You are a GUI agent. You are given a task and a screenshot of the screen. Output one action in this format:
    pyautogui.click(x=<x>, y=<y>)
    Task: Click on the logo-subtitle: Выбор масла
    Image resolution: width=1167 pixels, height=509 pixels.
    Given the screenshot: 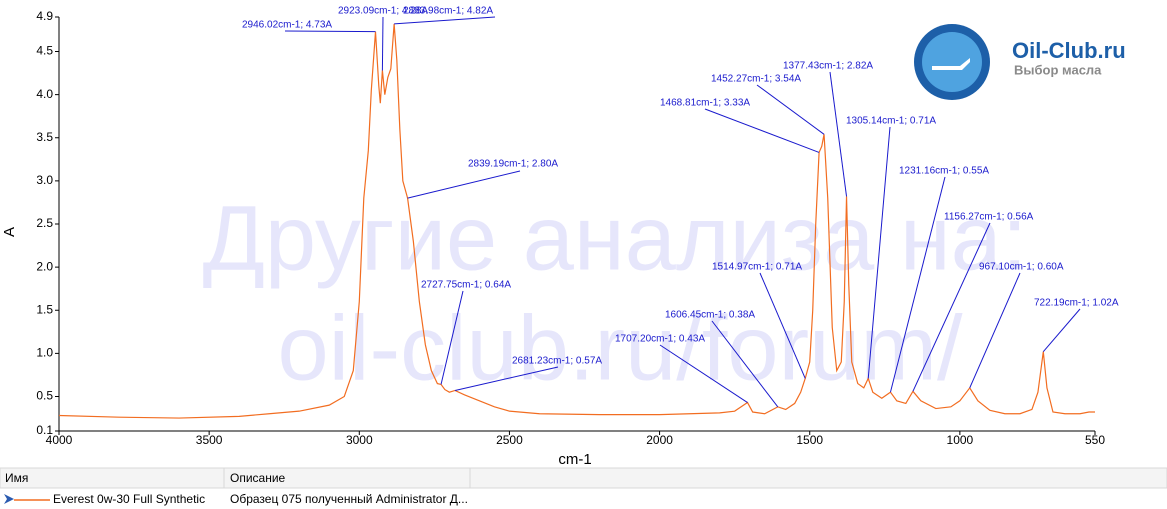 What is the action you would take?
    pyautogui.click(x=1058, y=69)
    